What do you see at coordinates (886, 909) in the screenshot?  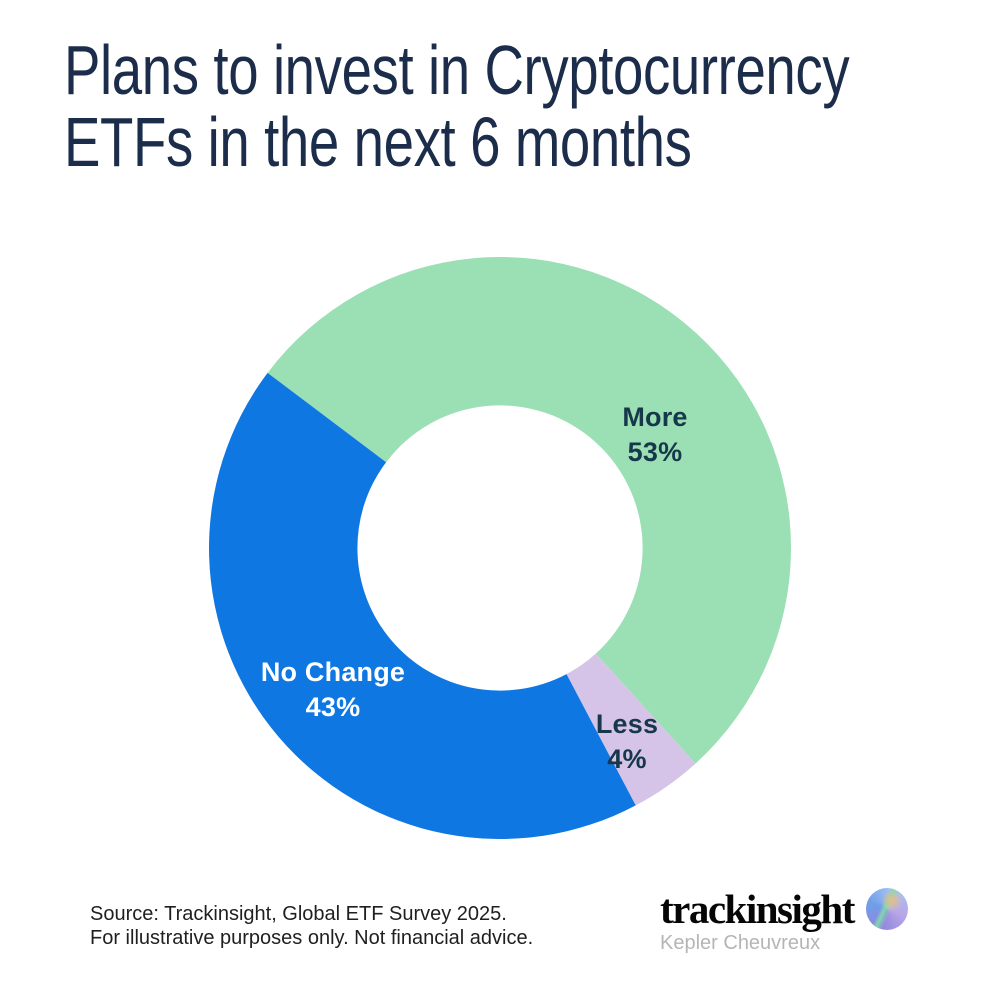 I see `gradient-globe-icon` at bounding box center [886, 909].